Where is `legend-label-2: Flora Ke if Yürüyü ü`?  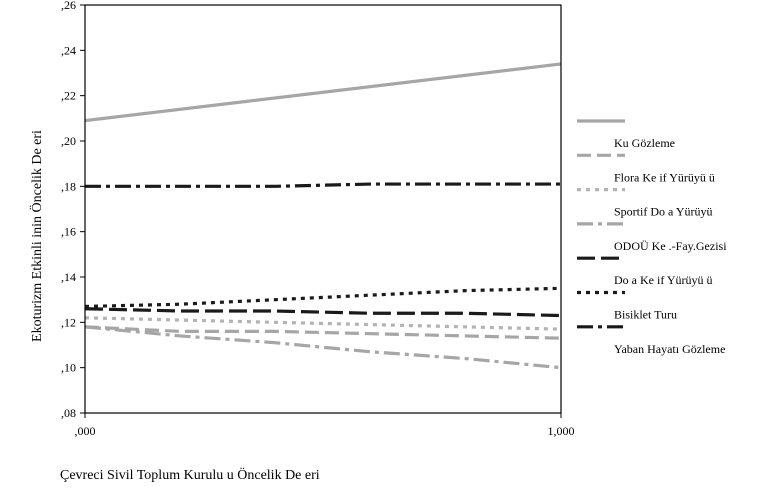 legend-label-2: Flora Ke if Yürüyü ü is located at coordinates (664, 177).